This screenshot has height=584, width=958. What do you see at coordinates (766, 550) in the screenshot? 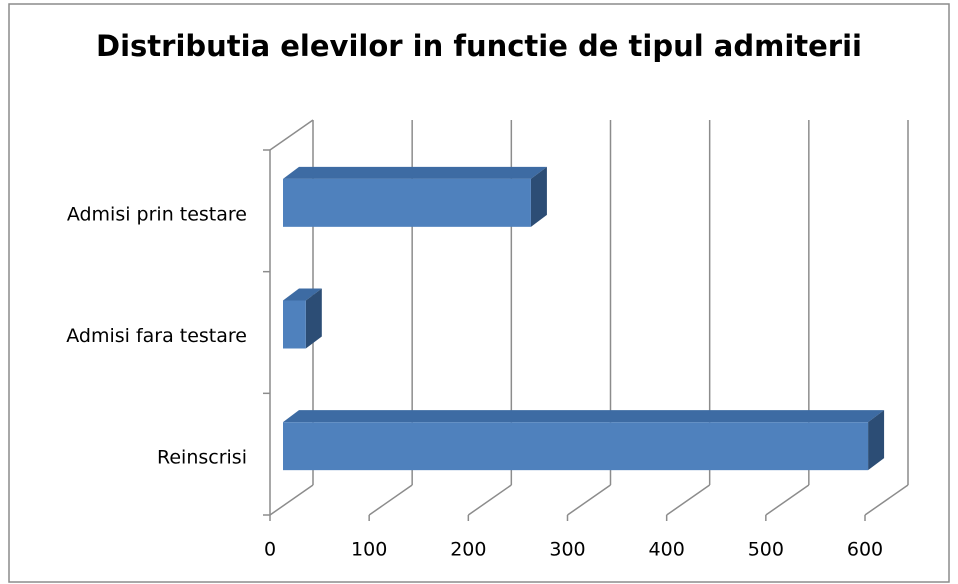
I see `x-tick-label: 500` at bounding box center [766, 550].